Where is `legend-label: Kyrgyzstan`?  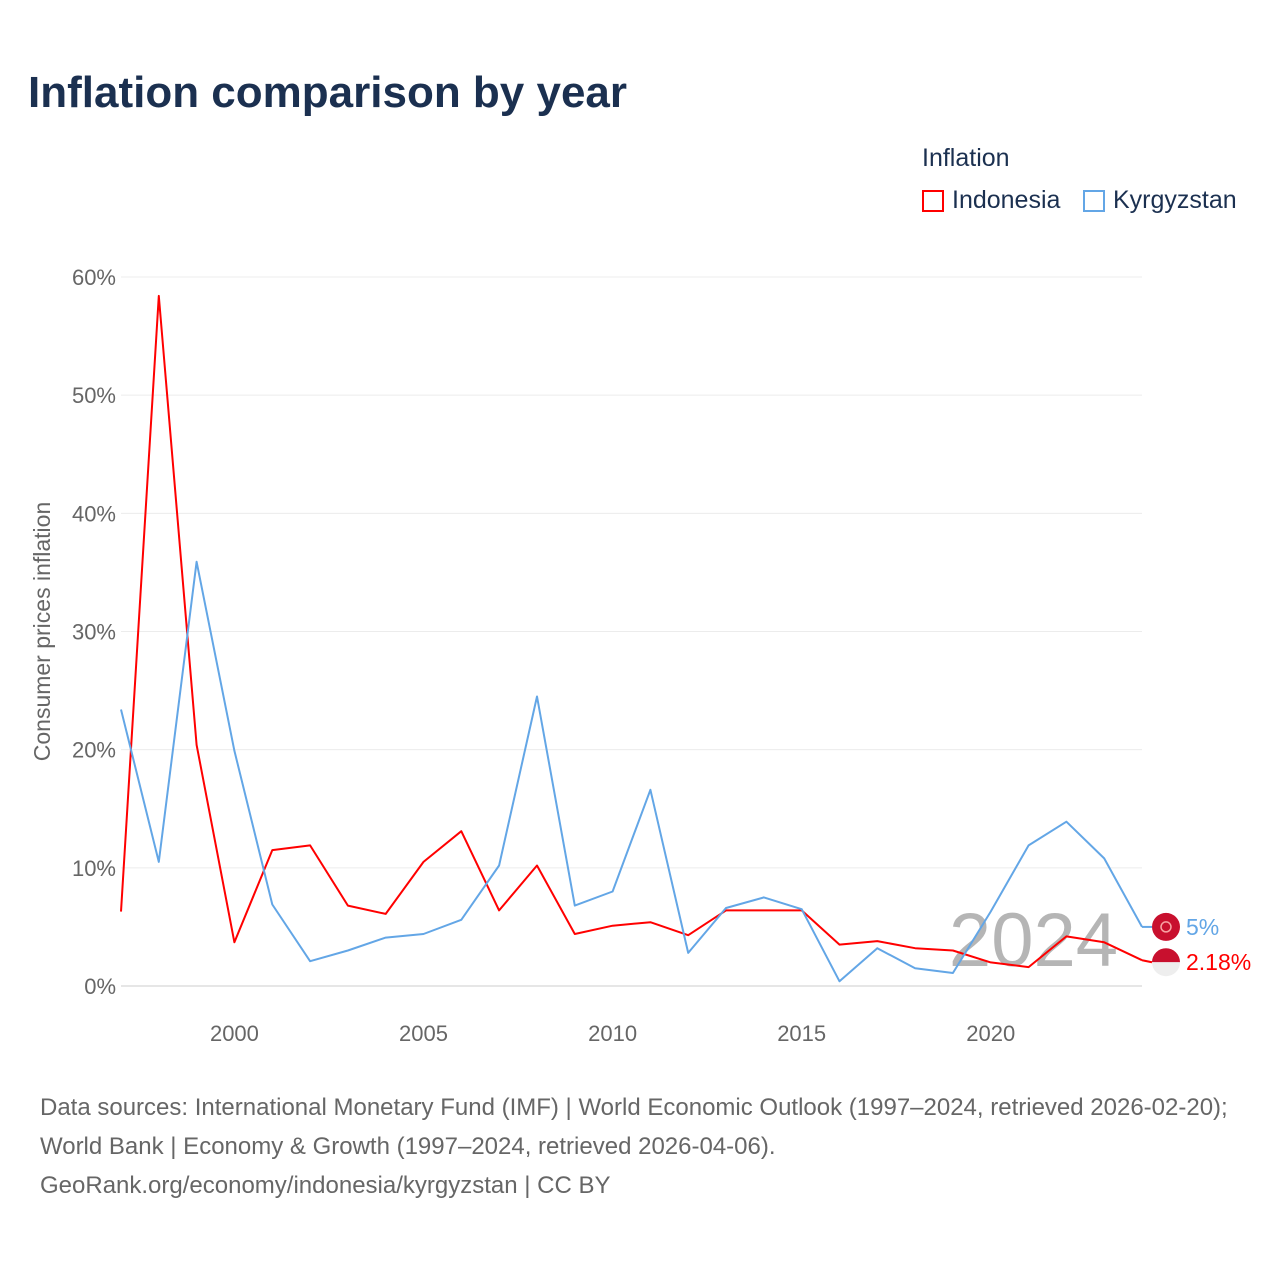
legend-label: Kyrgyzstan is located at coordinates (1175, 200).